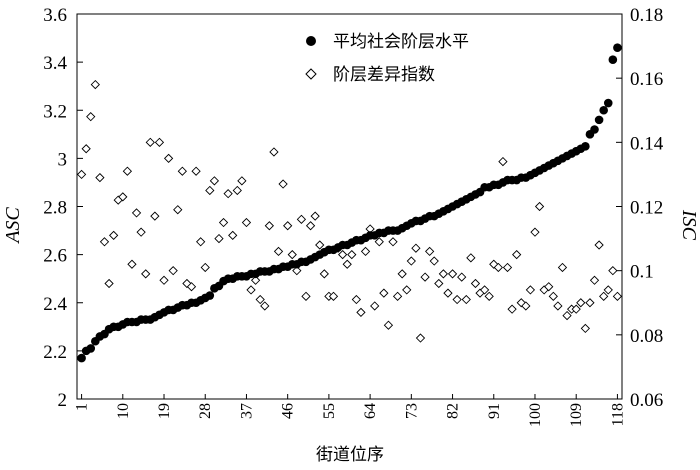 The height and width of the screenshot is (470, 700). Describe the element at coordinates (123, 411) in the screenshot. I see `x-tick-label: 10` at that location.